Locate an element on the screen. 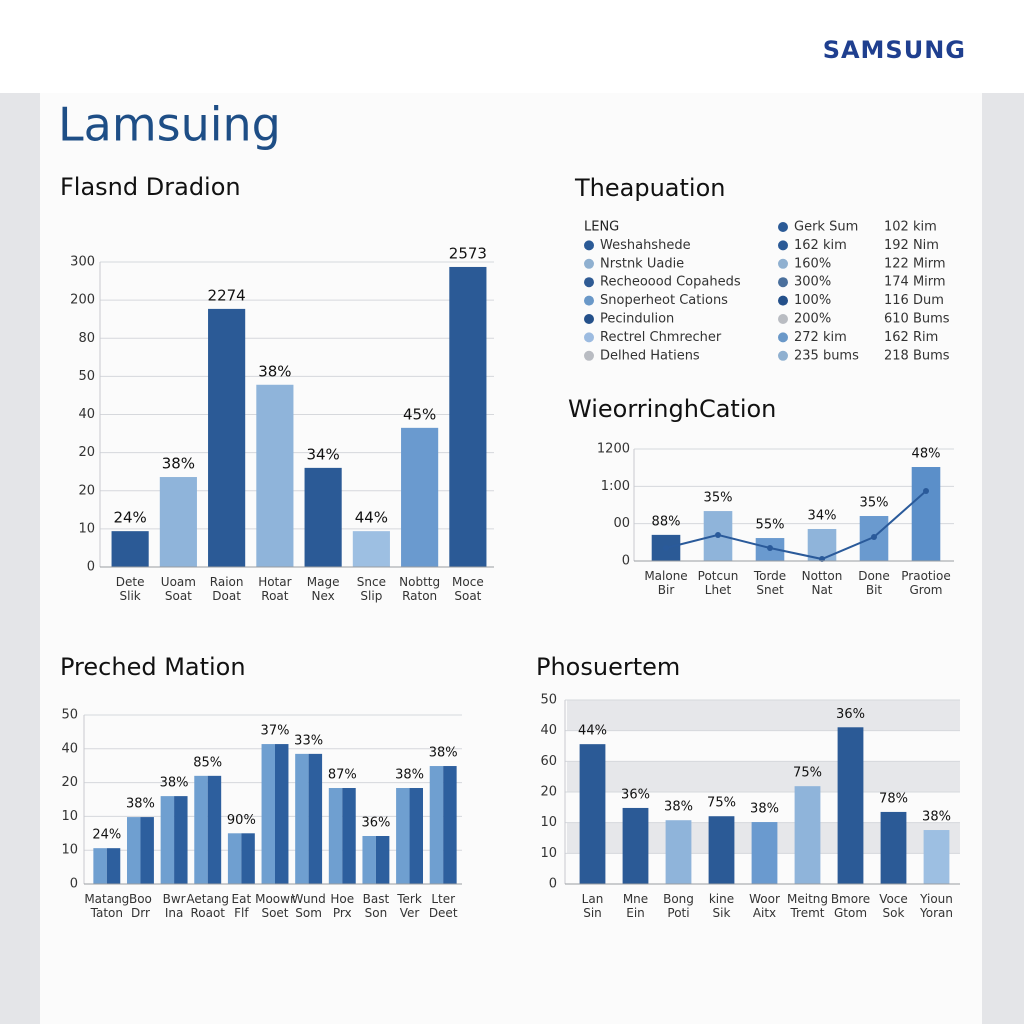  data-label: 2274 is located at coordinates (227, 295).